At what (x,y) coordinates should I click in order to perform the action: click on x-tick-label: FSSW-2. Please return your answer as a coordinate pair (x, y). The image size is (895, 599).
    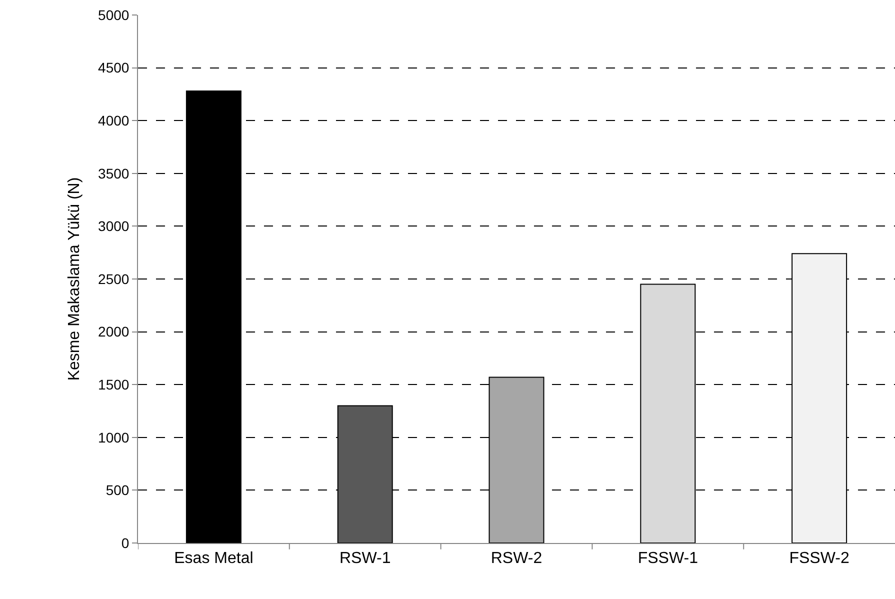
    Looking at the image, I should click on (819, 559).